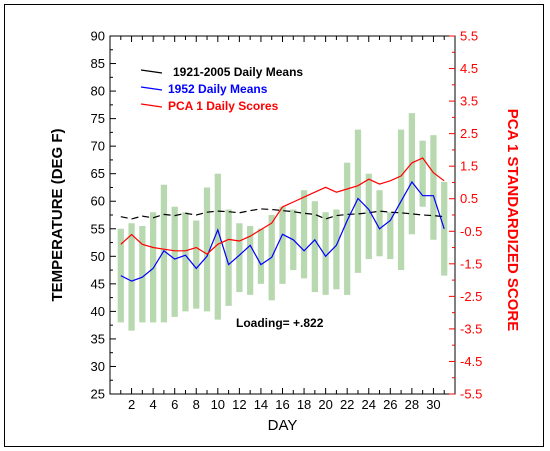  I want to click on y-tick-label: 85, so click(98, 63).